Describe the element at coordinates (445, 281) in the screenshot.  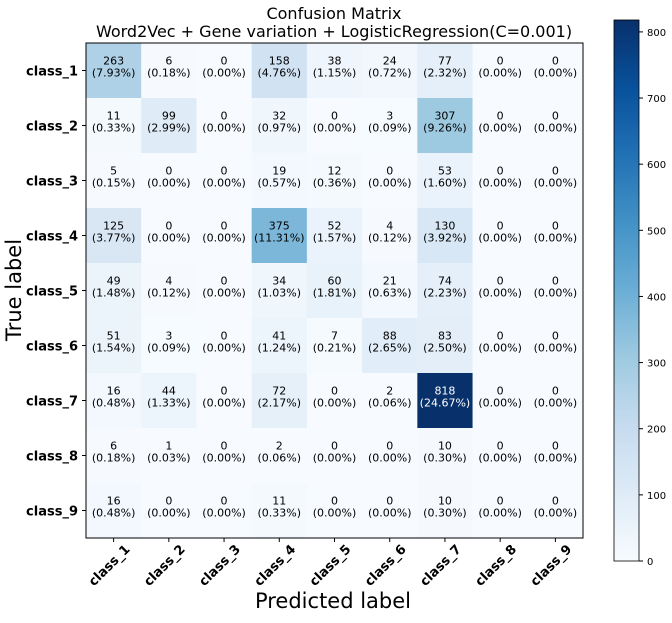
I see `cell-count-label: 74` at that location.